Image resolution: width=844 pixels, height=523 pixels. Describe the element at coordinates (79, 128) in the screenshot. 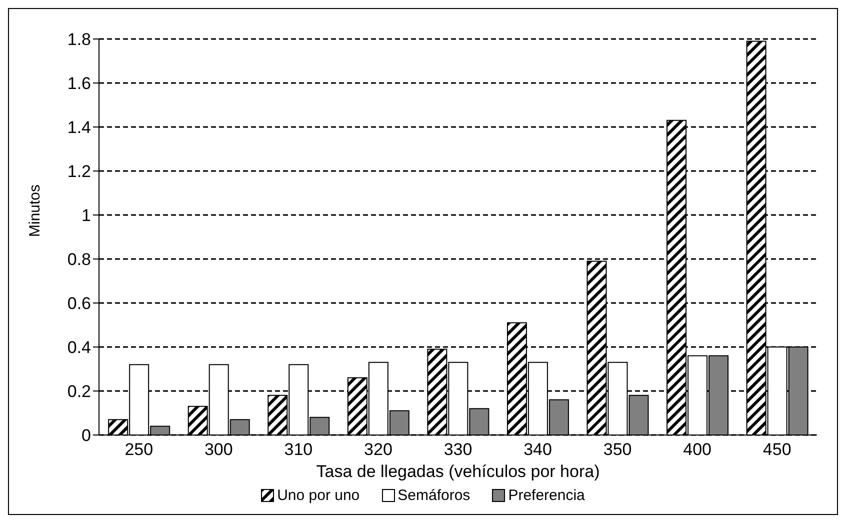

I see `y-tick-label: 1.4` at that location.